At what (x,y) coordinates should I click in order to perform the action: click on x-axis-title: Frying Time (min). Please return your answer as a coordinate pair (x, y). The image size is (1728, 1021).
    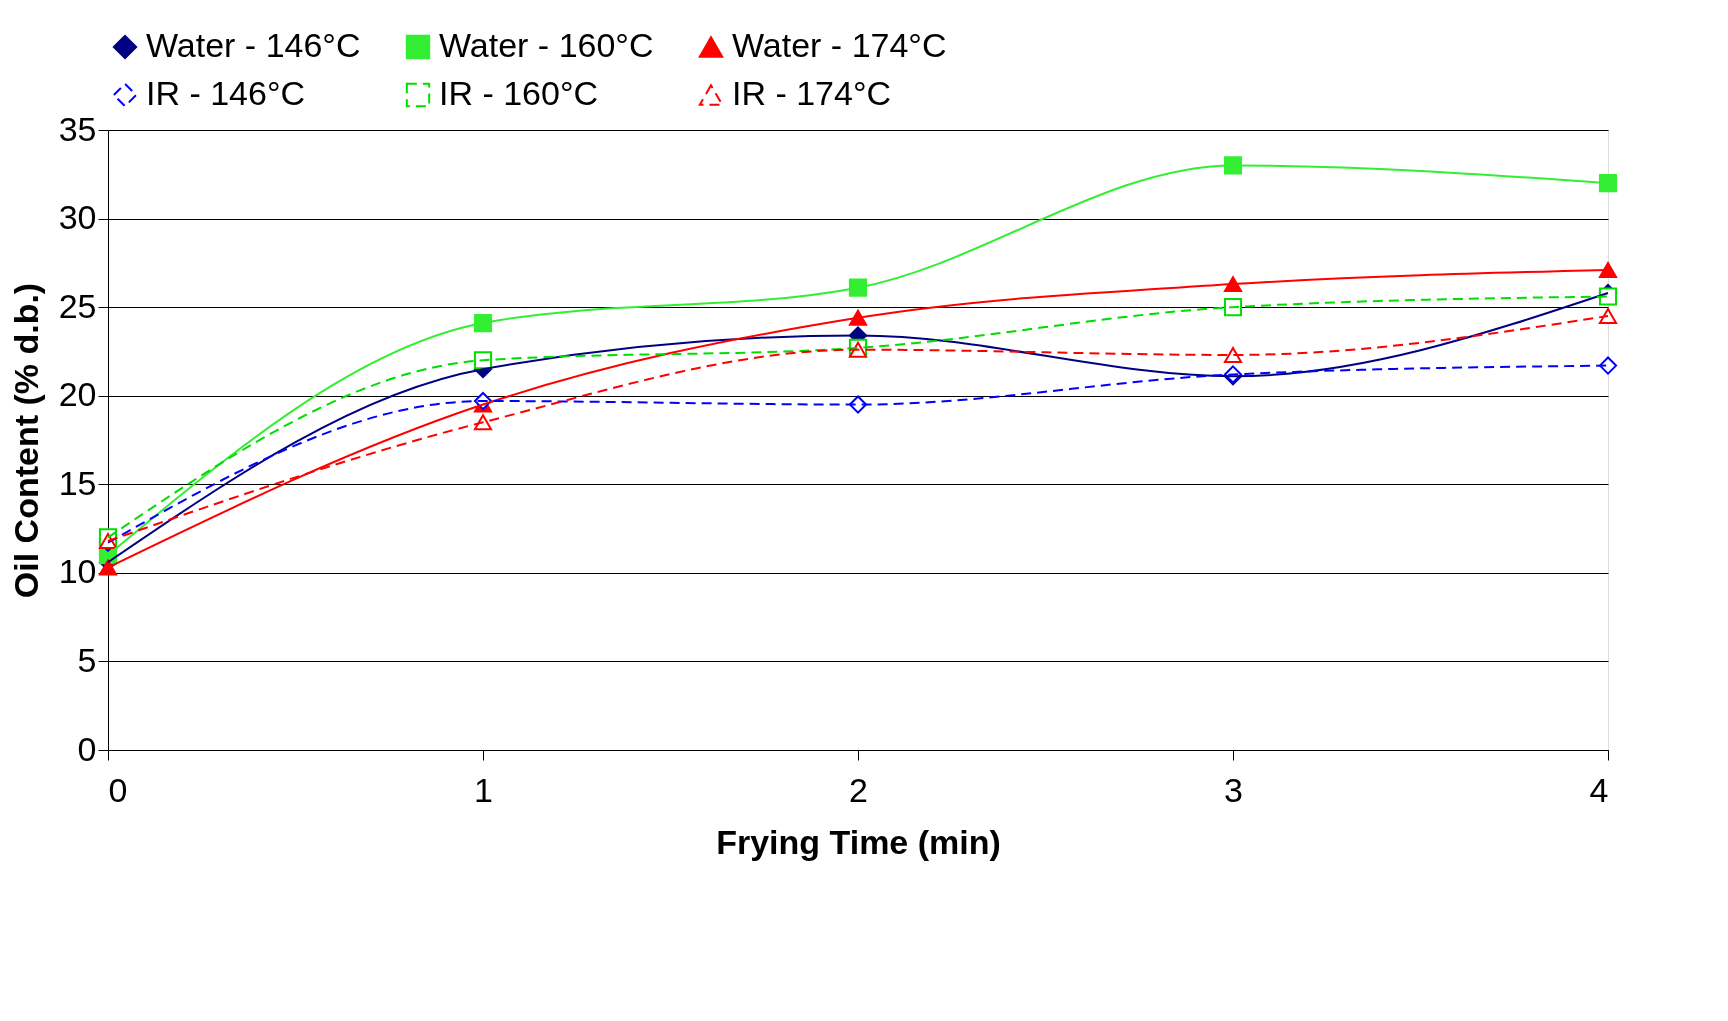
    Looking at the image, I should click on (858, 841).